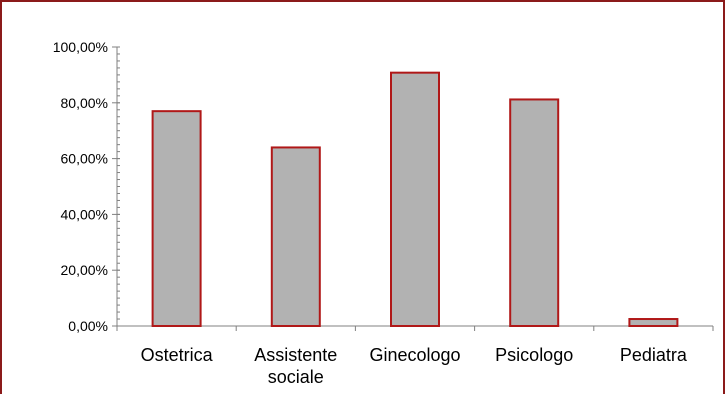  What do you see at coordinates (295, 355) in the screenshot?
I see `x-tick-label-line: Assistente` at bounding box center [295, 355].